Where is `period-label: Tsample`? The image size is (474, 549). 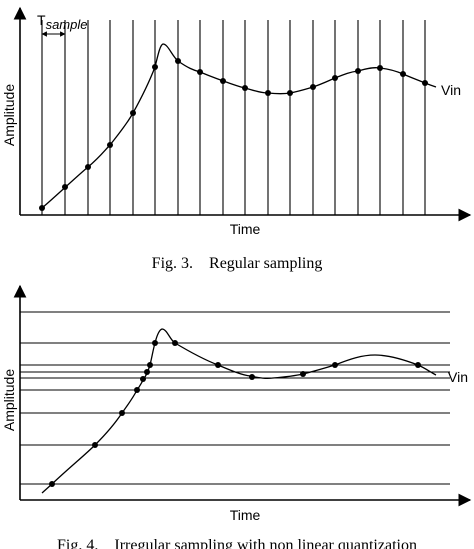
period-label: Tsample is located at coordinates (62, 22).